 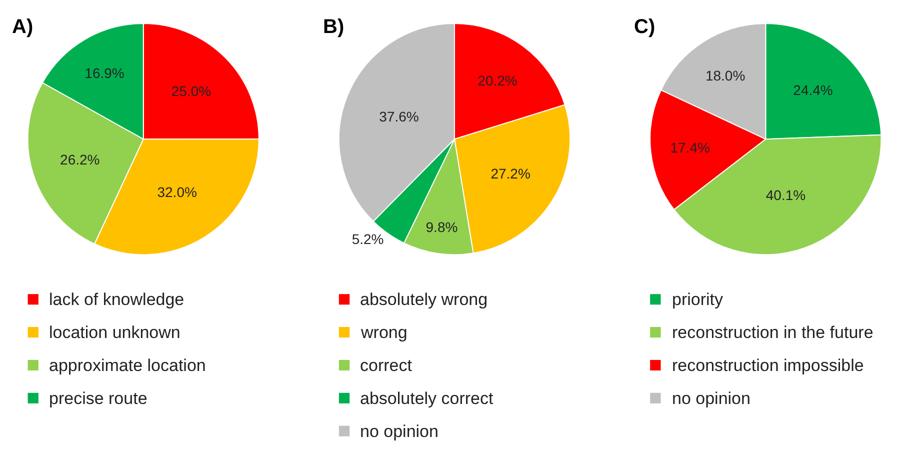 I want to click on chart-title: B), so click(x=333, y=27).